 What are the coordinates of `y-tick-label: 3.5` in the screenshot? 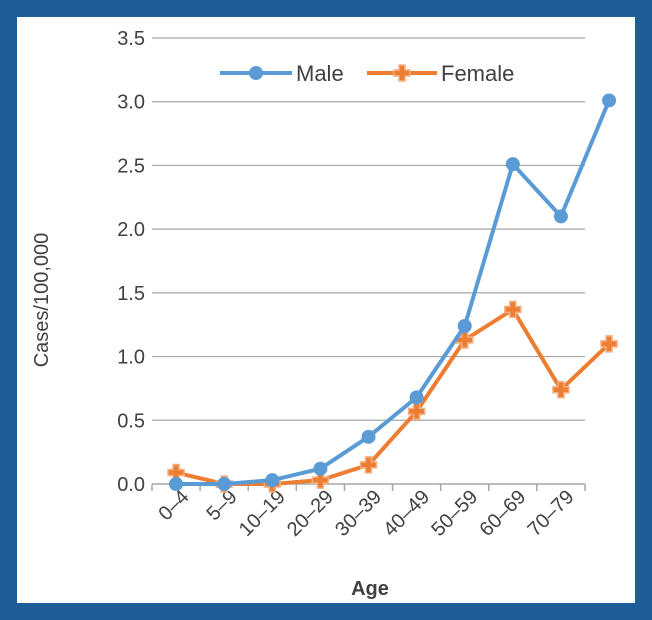 It's located at (131, 39).